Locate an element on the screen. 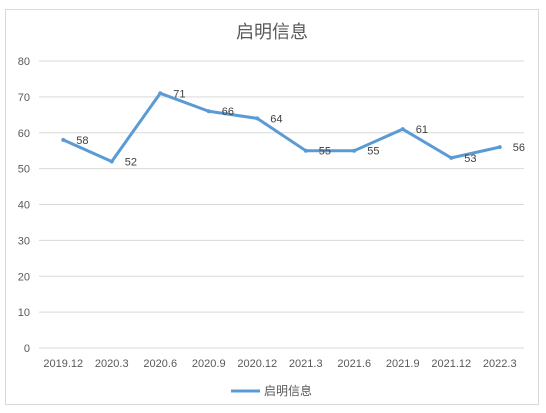 This screenshot has width=546, height=413. x-tick-label: 2021.3 is located at coordinates (306, 364).